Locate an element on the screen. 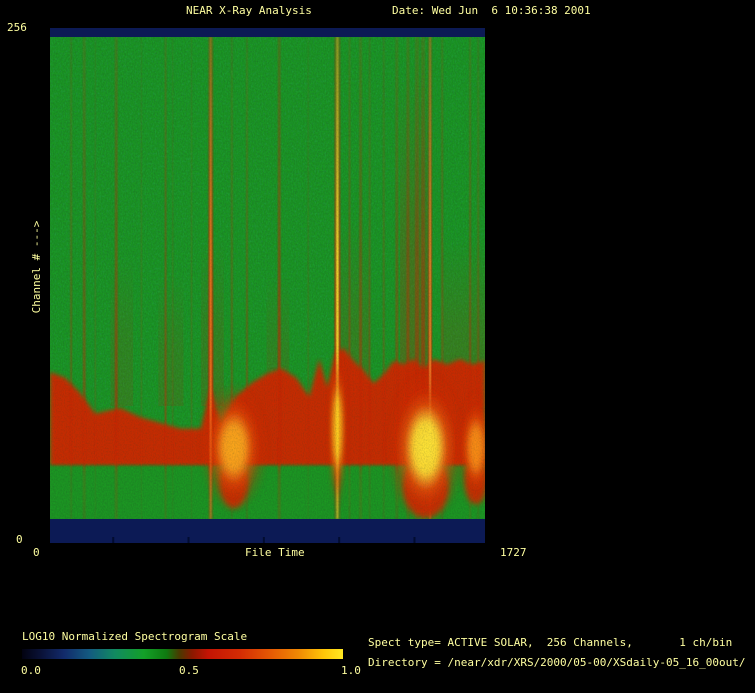 The width and height of the screenshot is (755, 693). y-axis-min-label: 0 is located at coordinates (19, 539).